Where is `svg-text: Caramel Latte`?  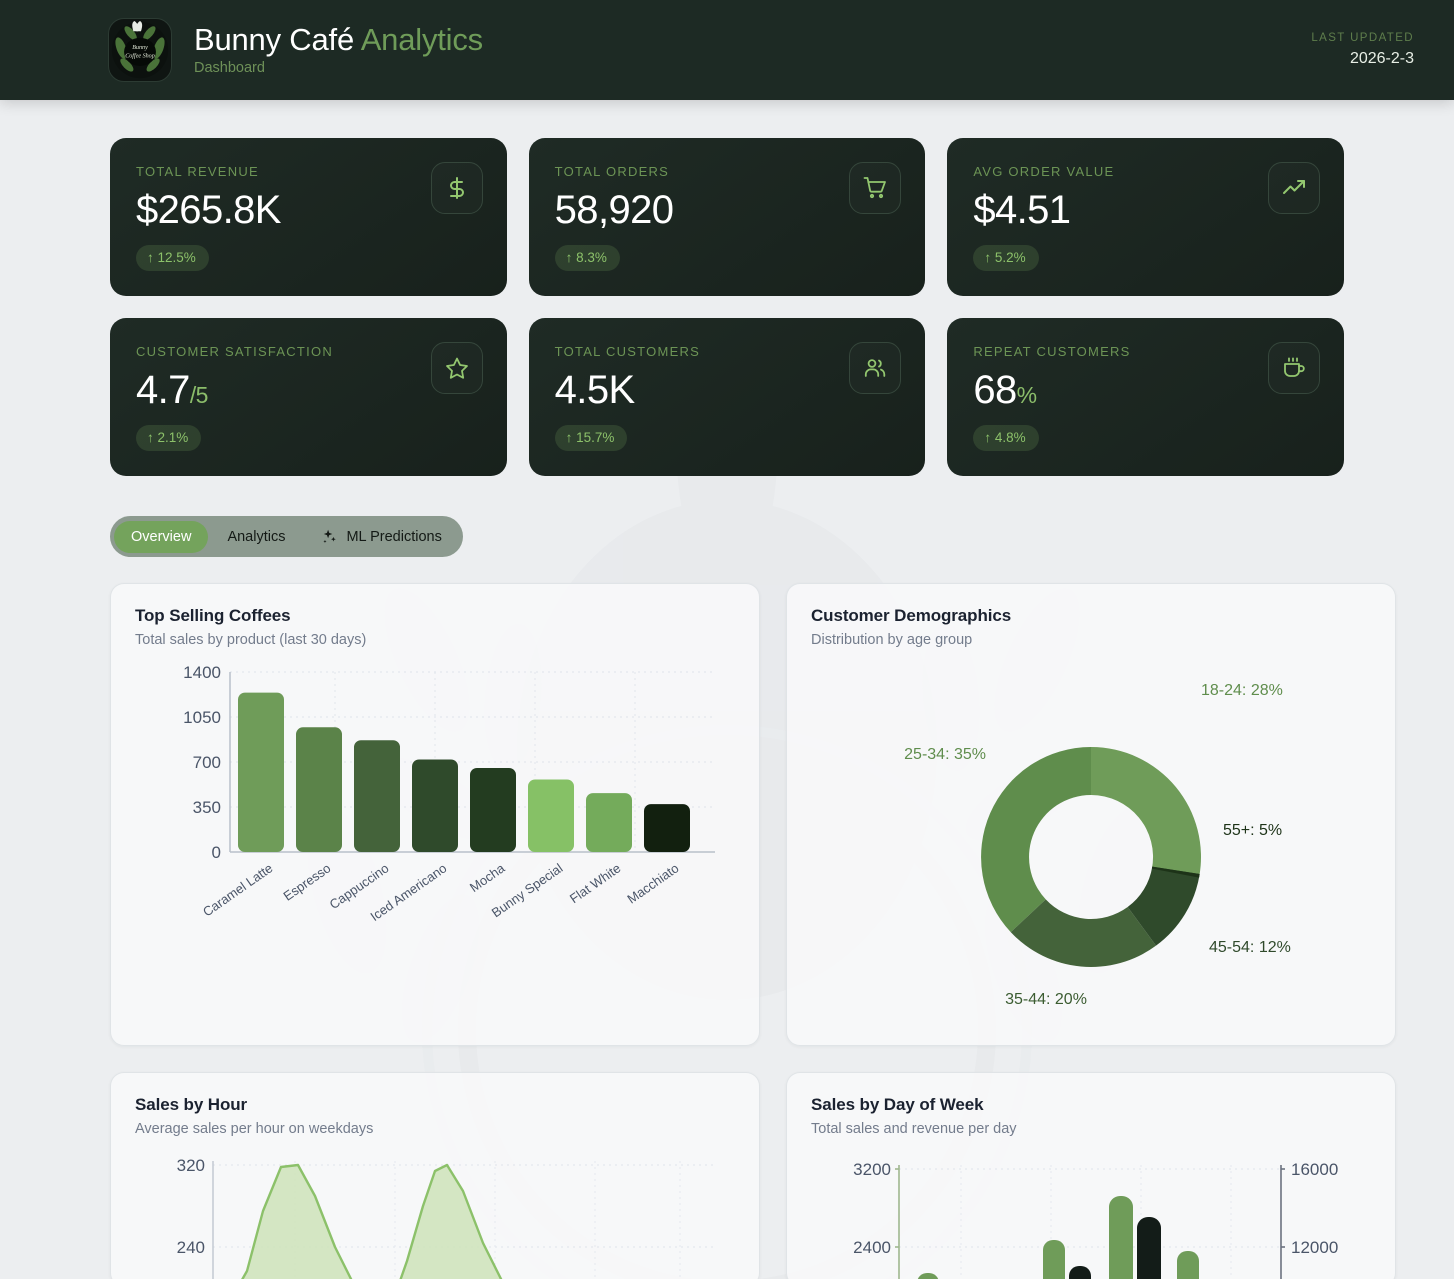 svg-text: Caramel Latte is located at coordinates (237, 889).